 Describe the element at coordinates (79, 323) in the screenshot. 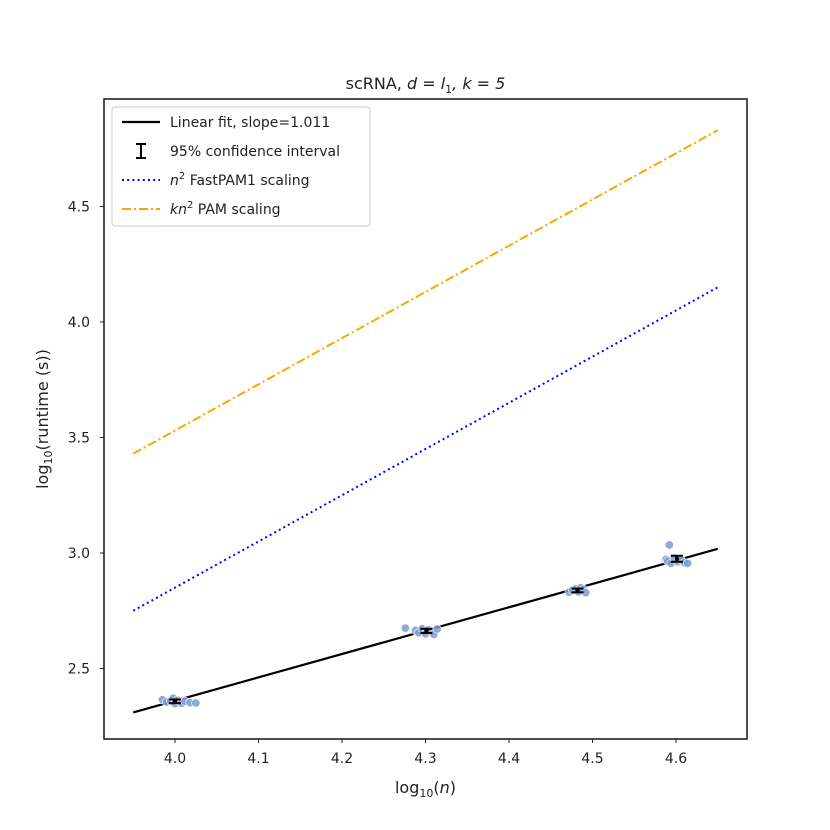

I see `y-tick-label: 4.0` at that location.